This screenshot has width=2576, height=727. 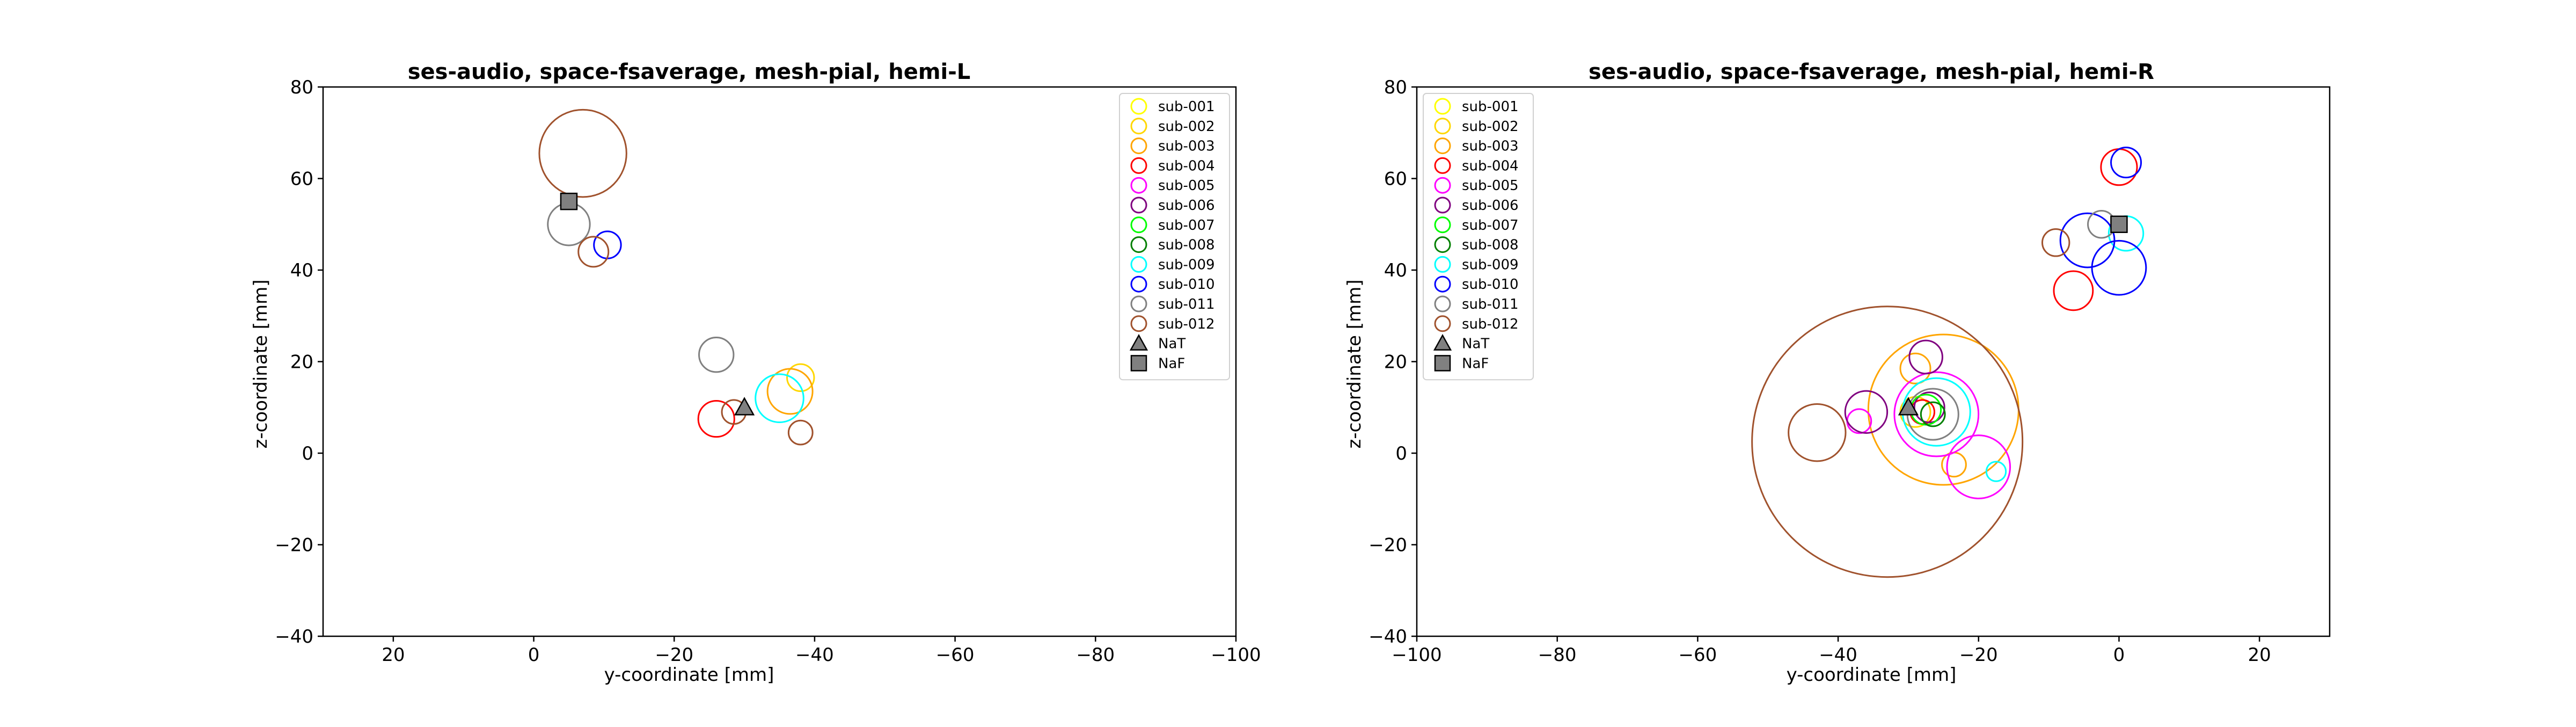 What do you see at coordinates (301, 271) in the screenshot?
I see `y-tick-label: 40` at bounding box center [301, 271].